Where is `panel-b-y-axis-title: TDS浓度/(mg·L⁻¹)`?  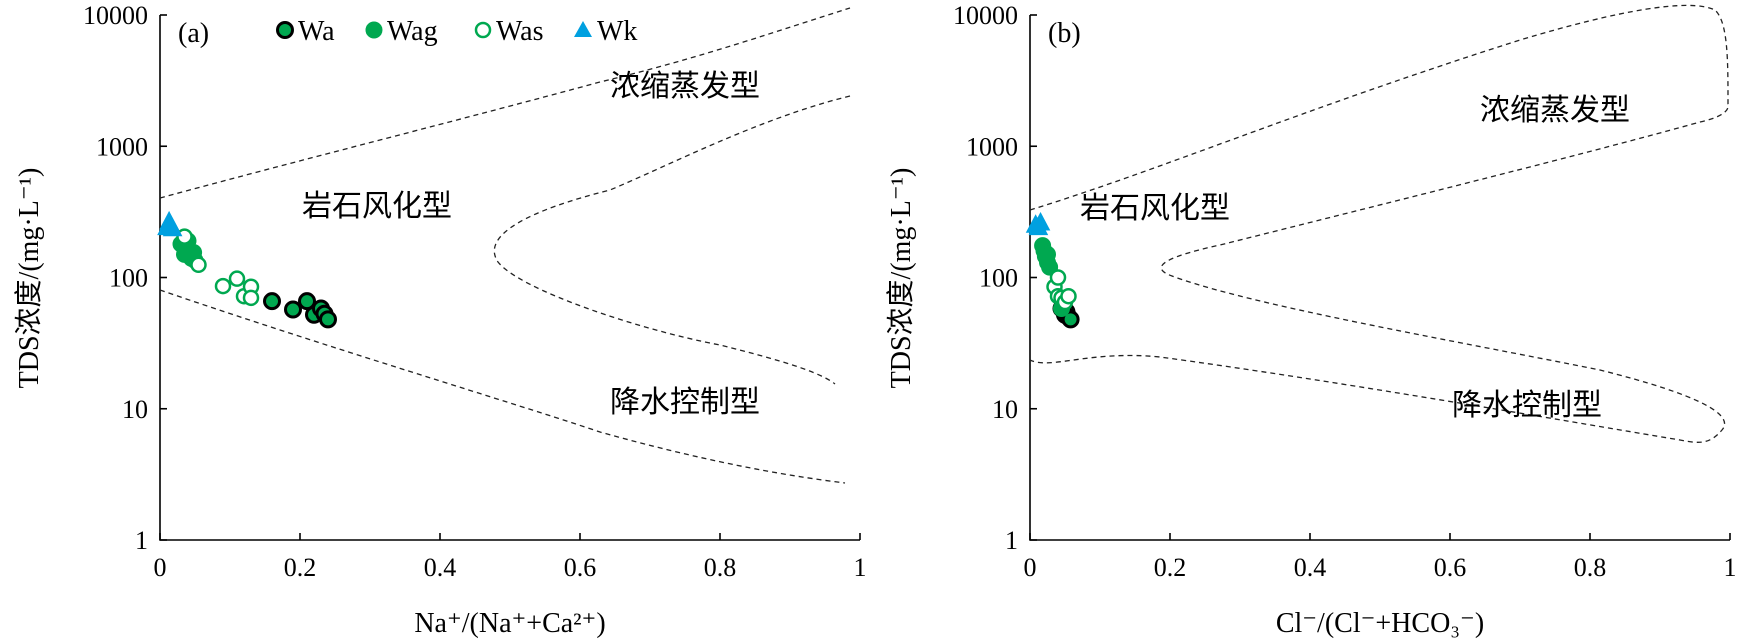 panel-b-y-axis-title: TDS浓度/(mg·L⁻¹) is located at coordinates (901, 278).